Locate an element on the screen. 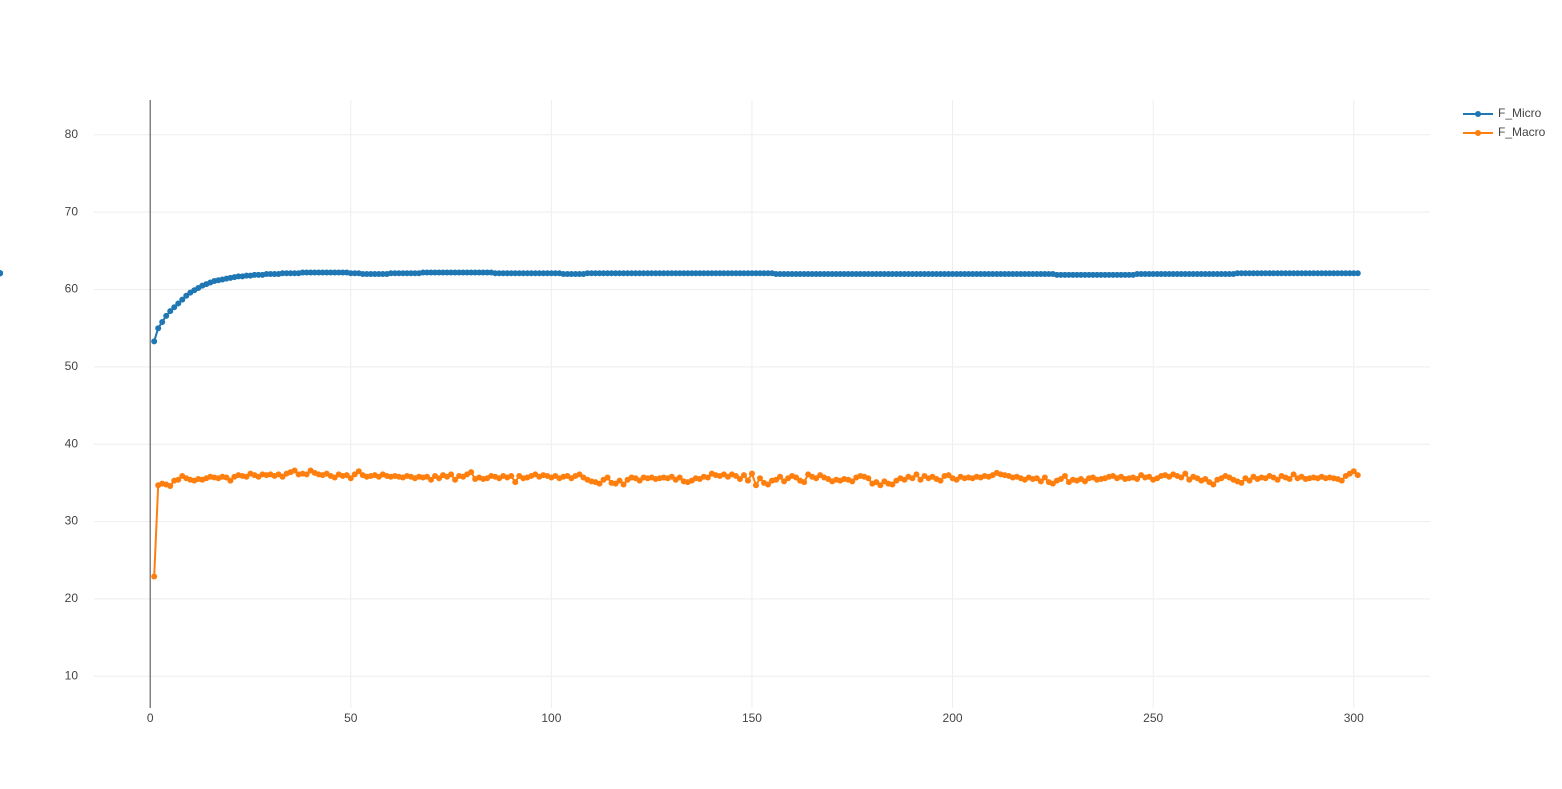 This screenshot has width=1562, height=789. x-tick-label: 100 is located at coordinates (551, 718).